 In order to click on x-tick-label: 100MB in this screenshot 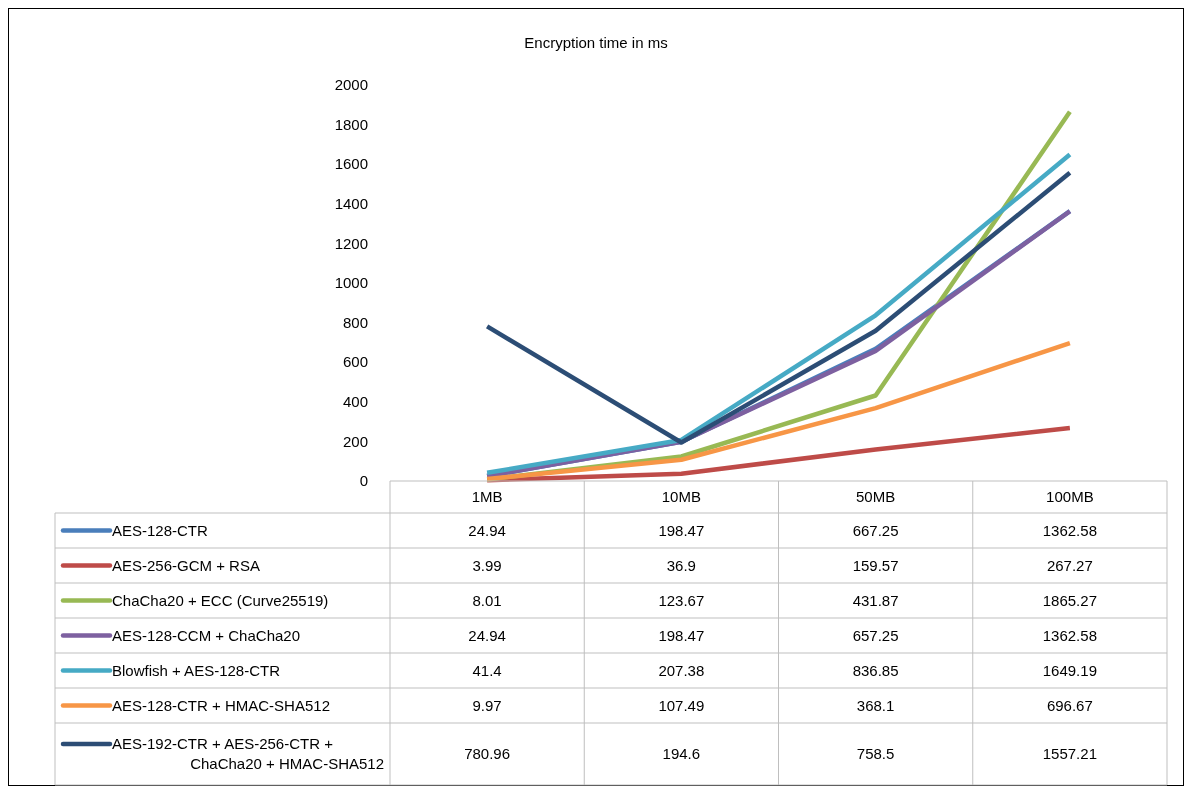, I will do `click(1070, 497)`.